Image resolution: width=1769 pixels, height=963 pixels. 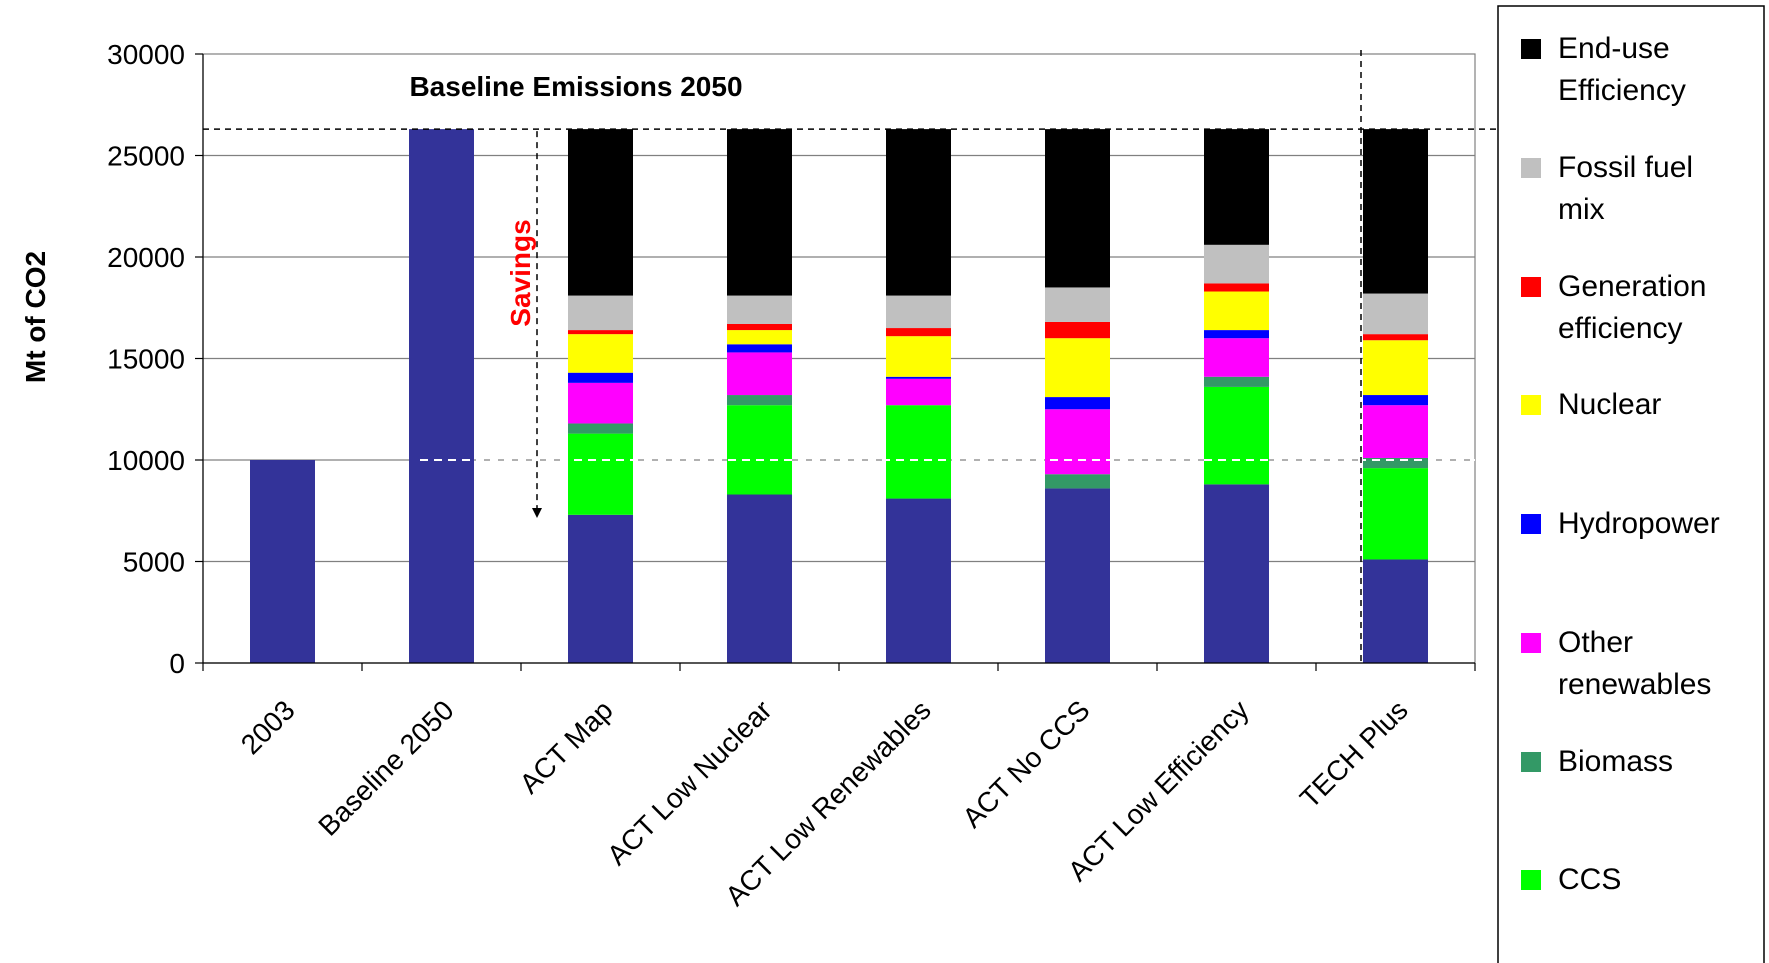 What do you see at coordinates (146, 257) in the screenshot?
I see `y-tick-label: 20000` at bounding box center [146, 257].